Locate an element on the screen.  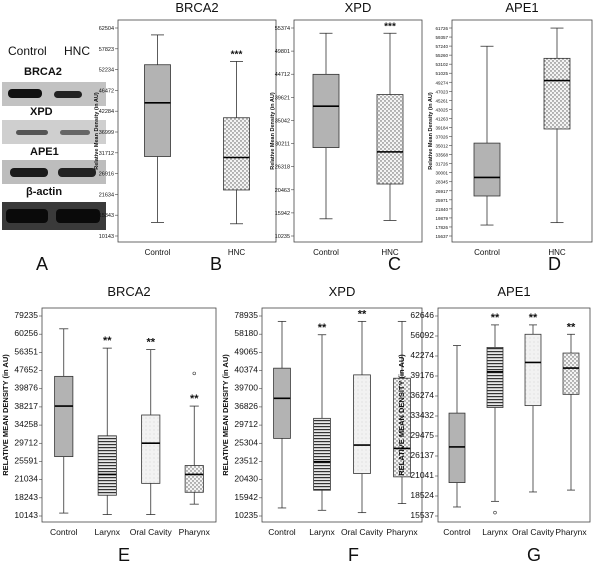
panel-letter-c: C is located at coordinates (394, 264).